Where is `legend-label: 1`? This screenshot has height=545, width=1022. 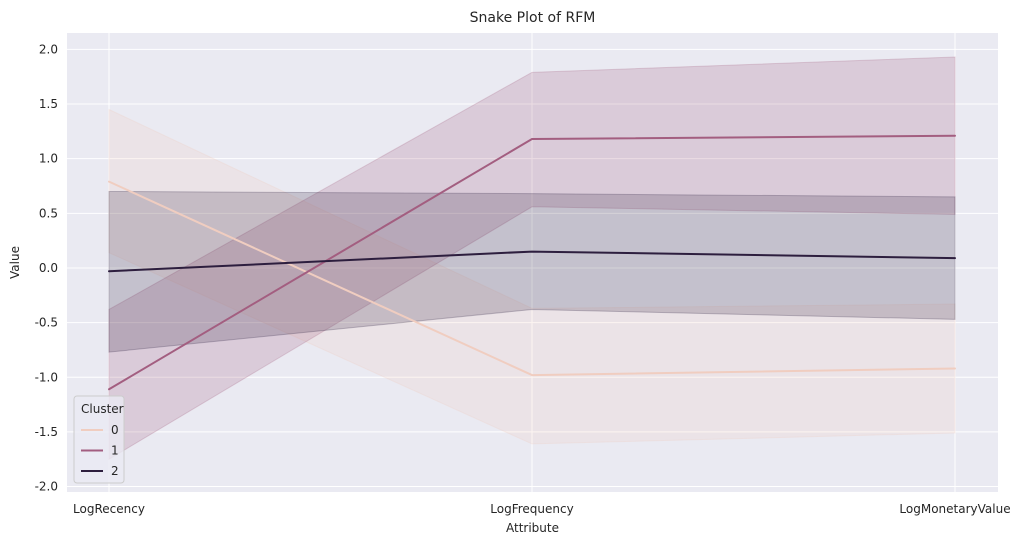
legend-label: 1 is located at coordinates (115, 451).